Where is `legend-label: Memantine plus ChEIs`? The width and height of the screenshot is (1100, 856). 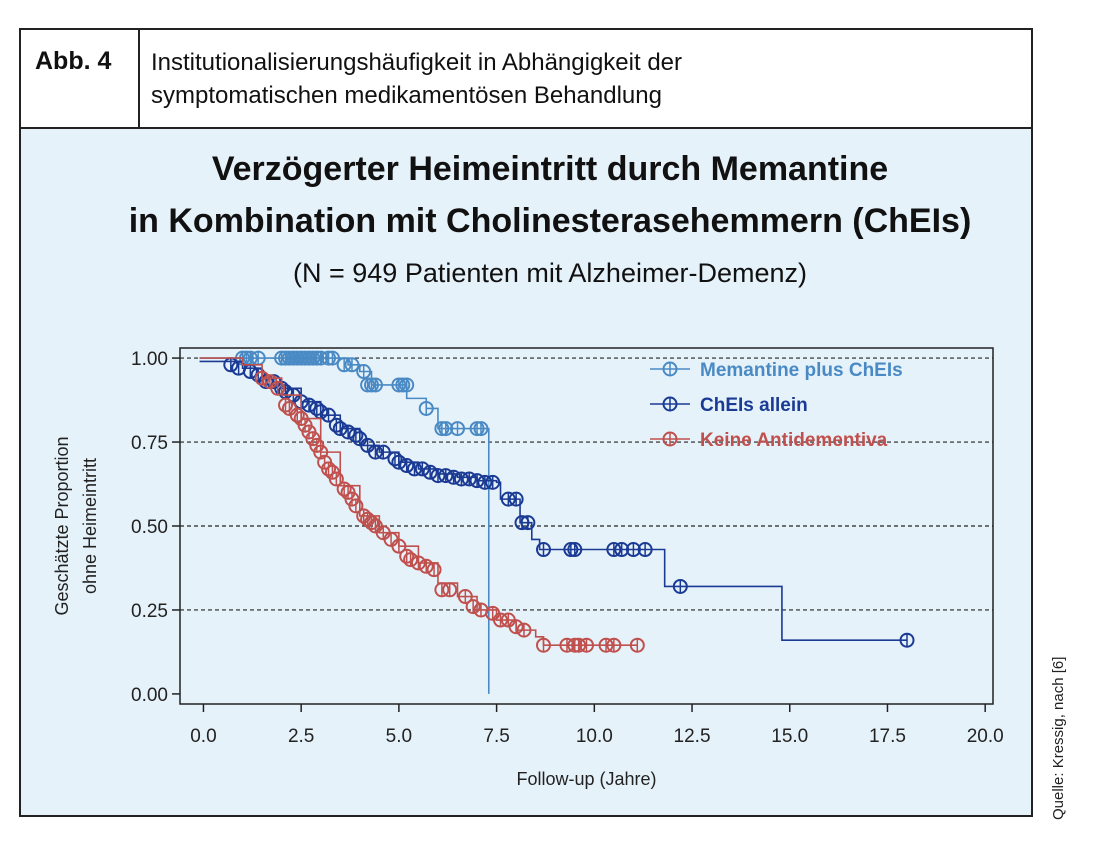
legend-label: Memantine plus ChEIs is located at coordinates (801, 370).